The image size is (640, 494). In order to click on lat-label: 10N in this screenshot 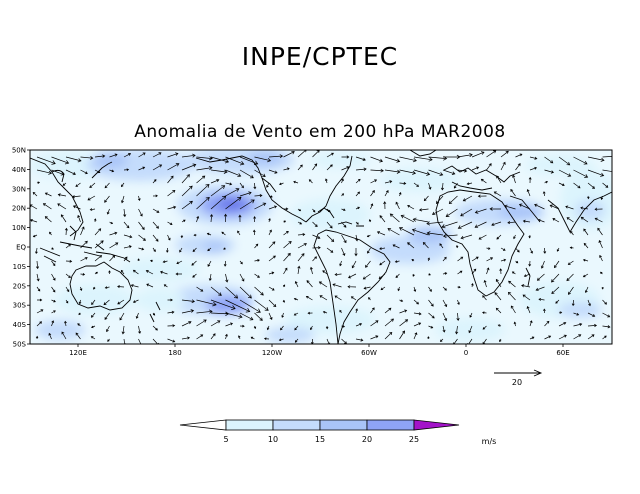, I will do `click(19, 228)`.